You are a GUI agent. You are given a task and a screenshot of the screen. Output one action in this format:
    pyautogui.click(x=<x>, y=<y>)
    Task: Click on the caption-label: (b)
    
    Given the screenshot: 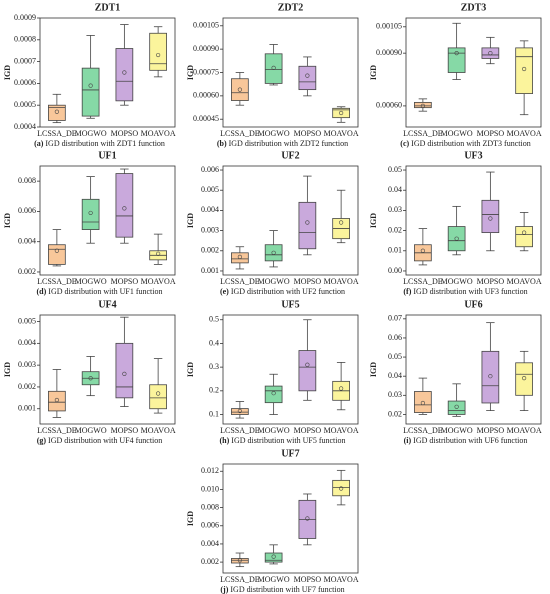 What is the action you would take?
    pyautogui.click(x=222, y=143)
    